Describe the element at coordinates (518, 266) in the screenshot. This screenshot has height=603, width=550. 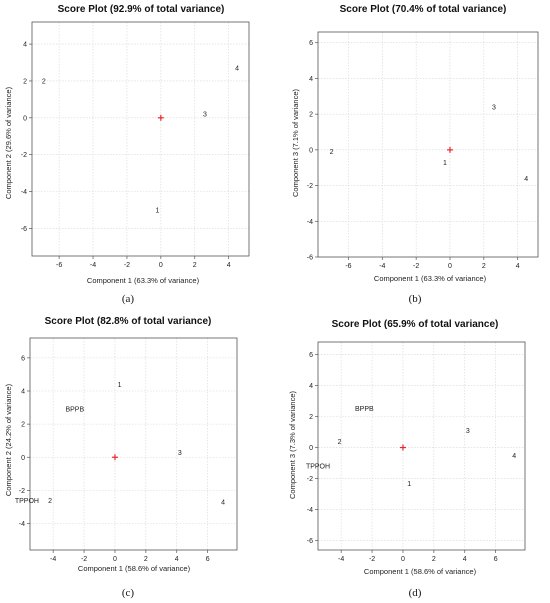
I see `x-tick-label-b: 4` at that location.